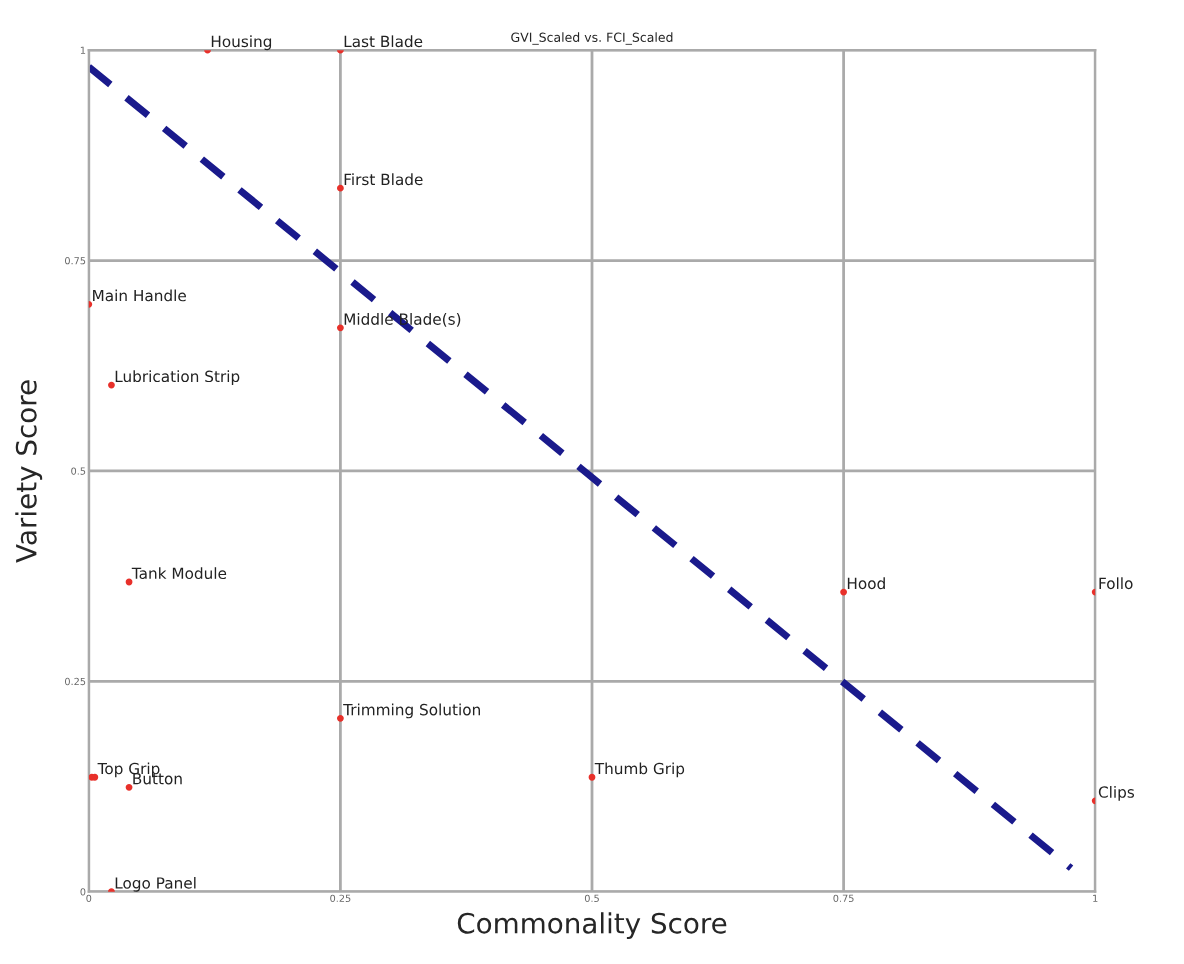  What do you see at coordinates (29, 471) in the screenshot?
I see `y-axis-title: Variety Score` at bounding box center [29, 471].